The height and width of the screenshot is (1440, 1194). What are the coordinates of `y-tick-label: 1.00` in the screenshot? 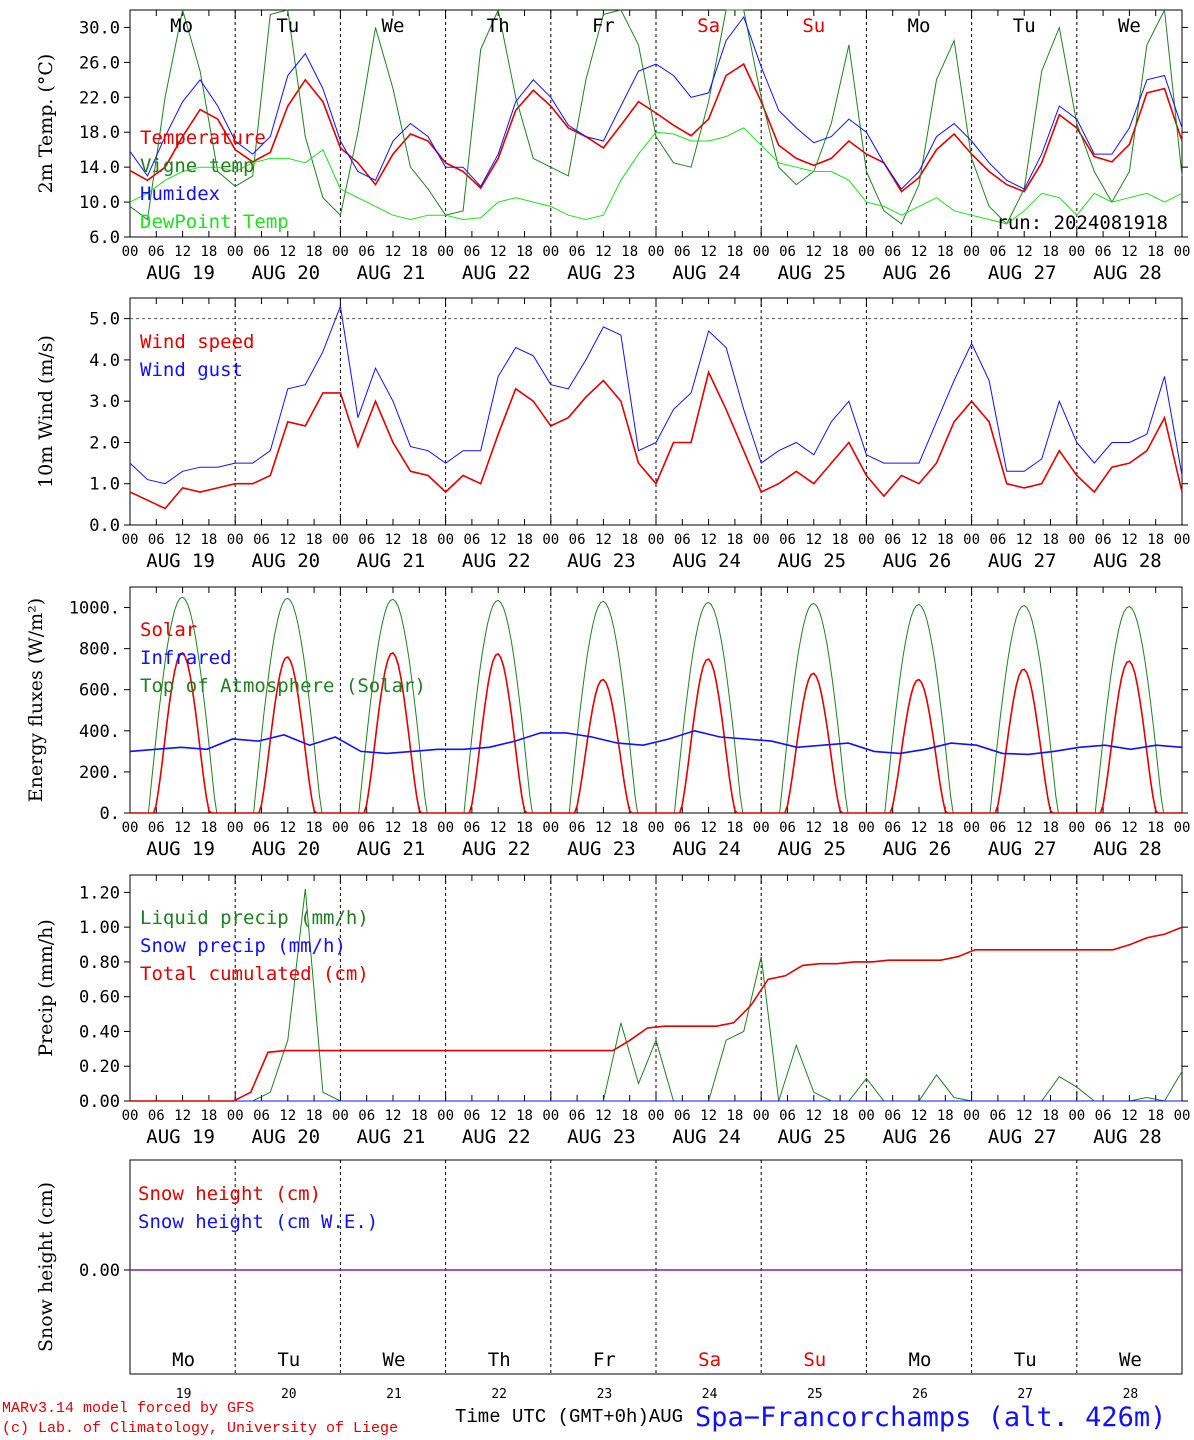 It's located at (99, 928).